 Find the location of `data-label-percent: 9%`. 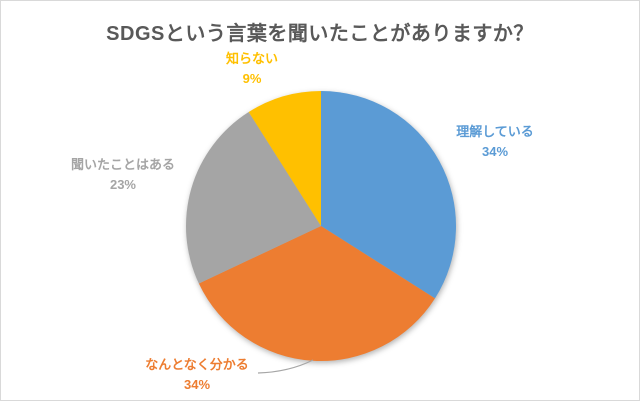

data-label-percent: 9% is located at coordinates (252, 78).